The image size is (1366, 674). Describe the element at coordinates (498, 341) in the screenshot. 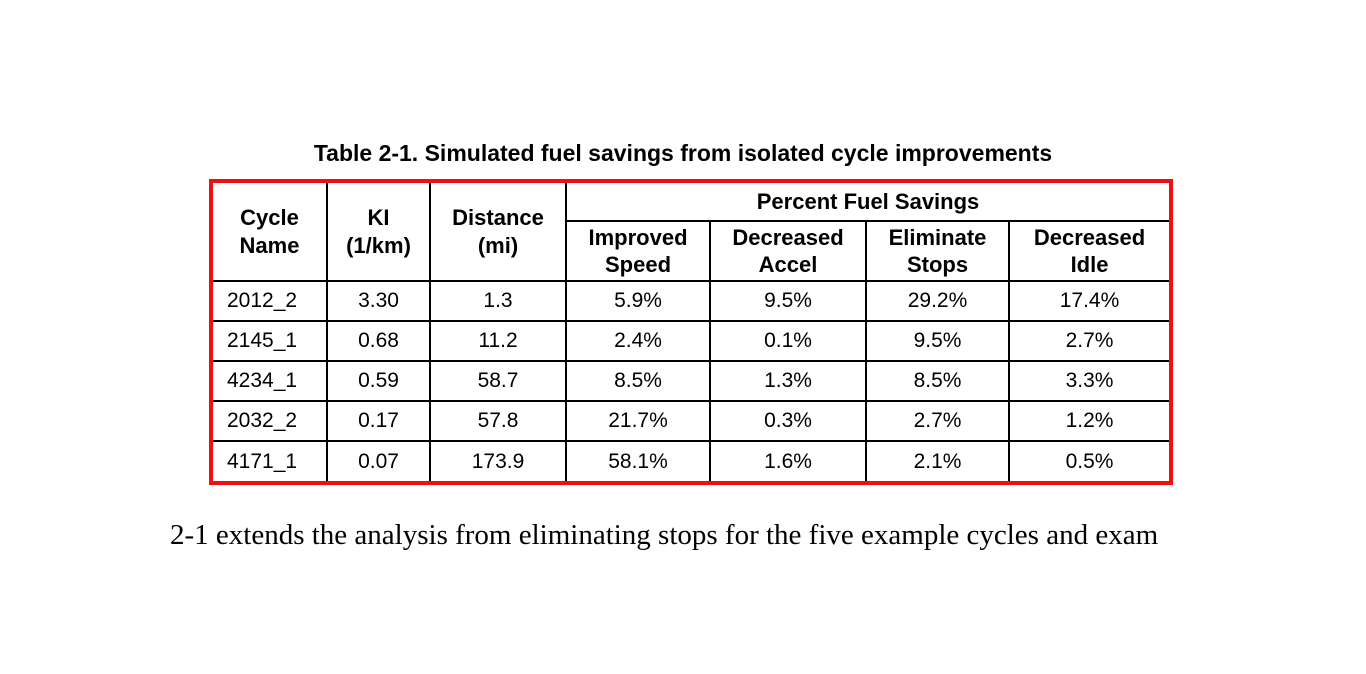

I see `cell-distance: 11.2` at that location.